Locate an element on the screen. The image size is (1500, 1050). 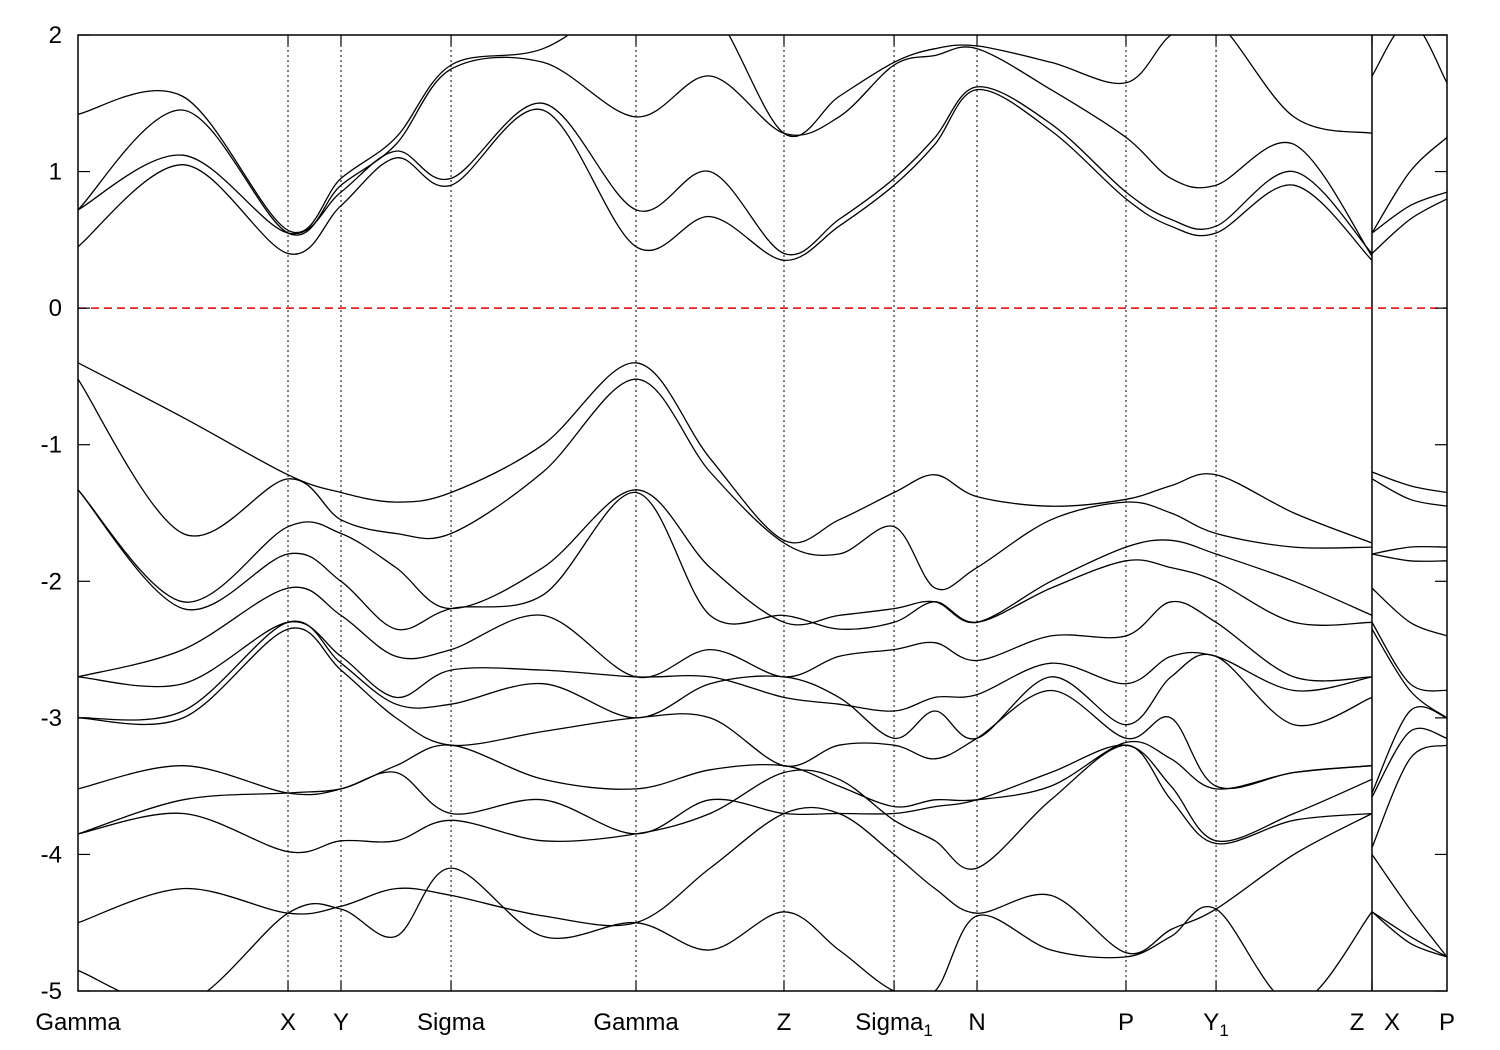
y-tick-label: -2 is located at coordinates (51, 581).